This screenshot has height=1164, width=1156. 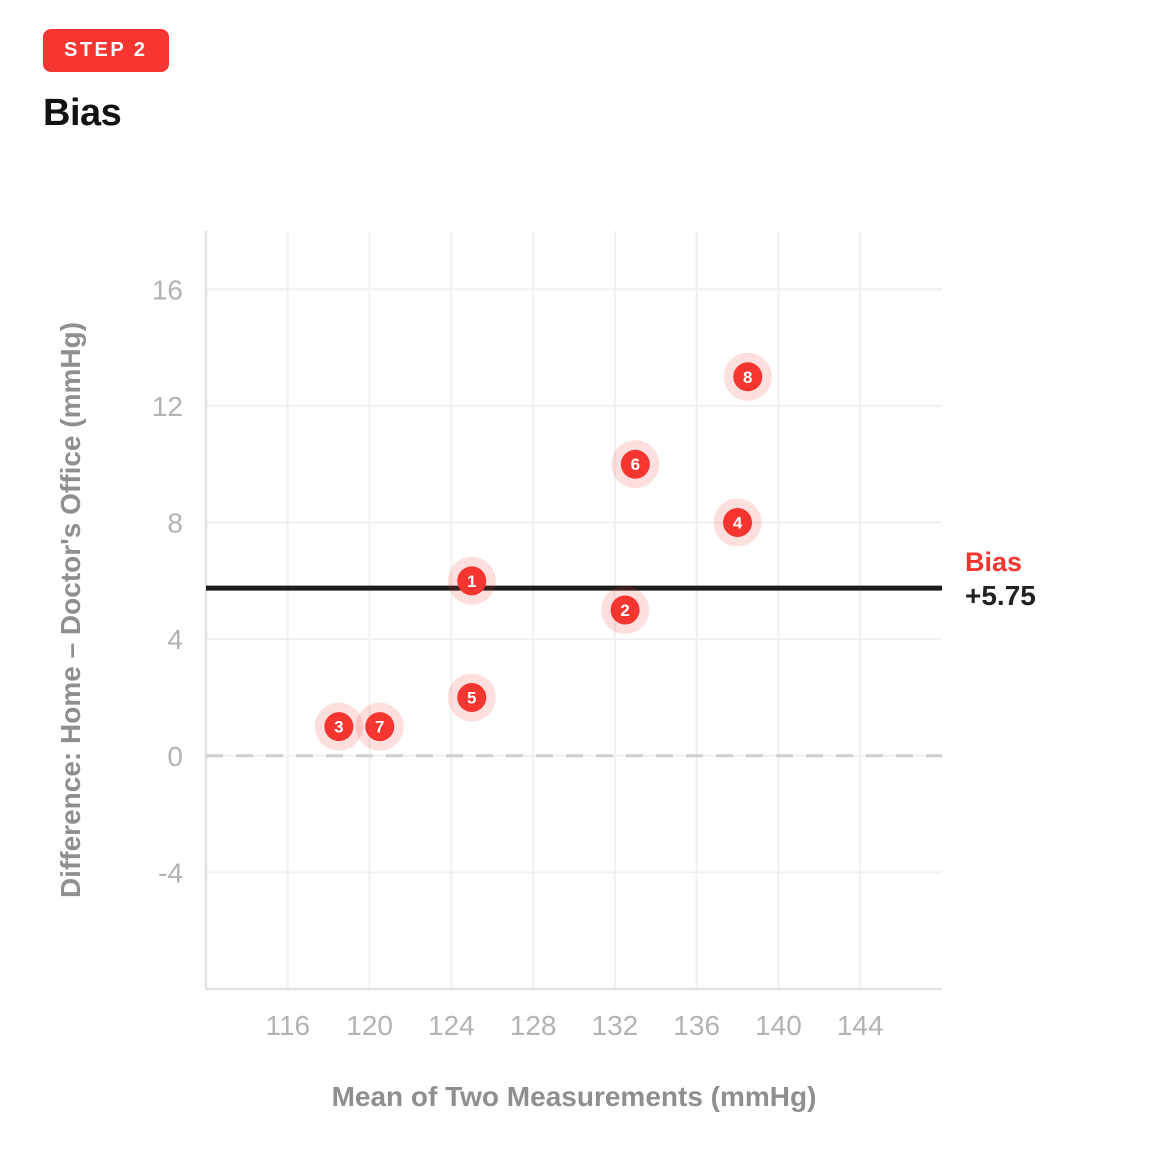 What do you see at coordinates (533, 1025) in the screenshot?
I see `x-tick-label: 128` at bounding box center [533, 1025].